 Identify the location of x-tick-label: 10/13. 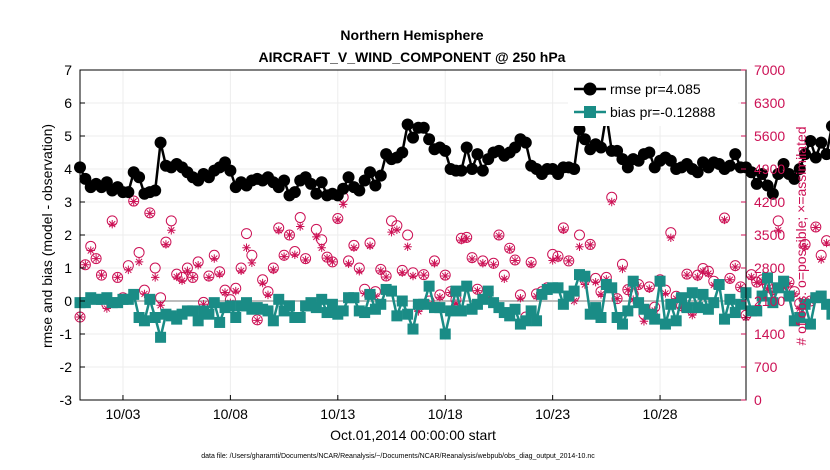
(337, 414).